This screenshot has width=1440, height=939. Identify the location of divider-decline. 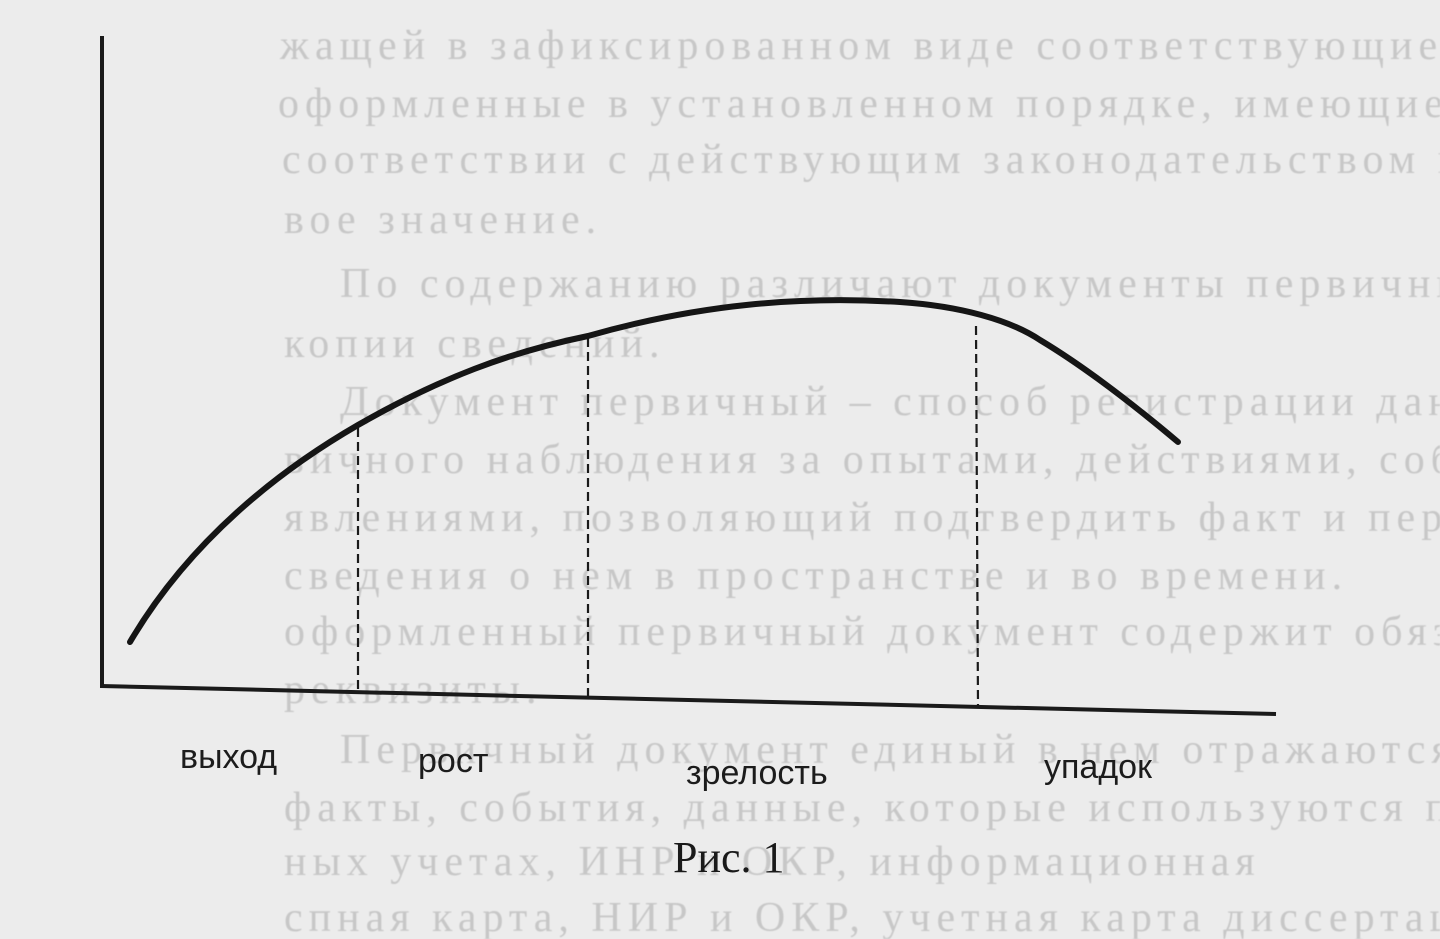
(977, 516).